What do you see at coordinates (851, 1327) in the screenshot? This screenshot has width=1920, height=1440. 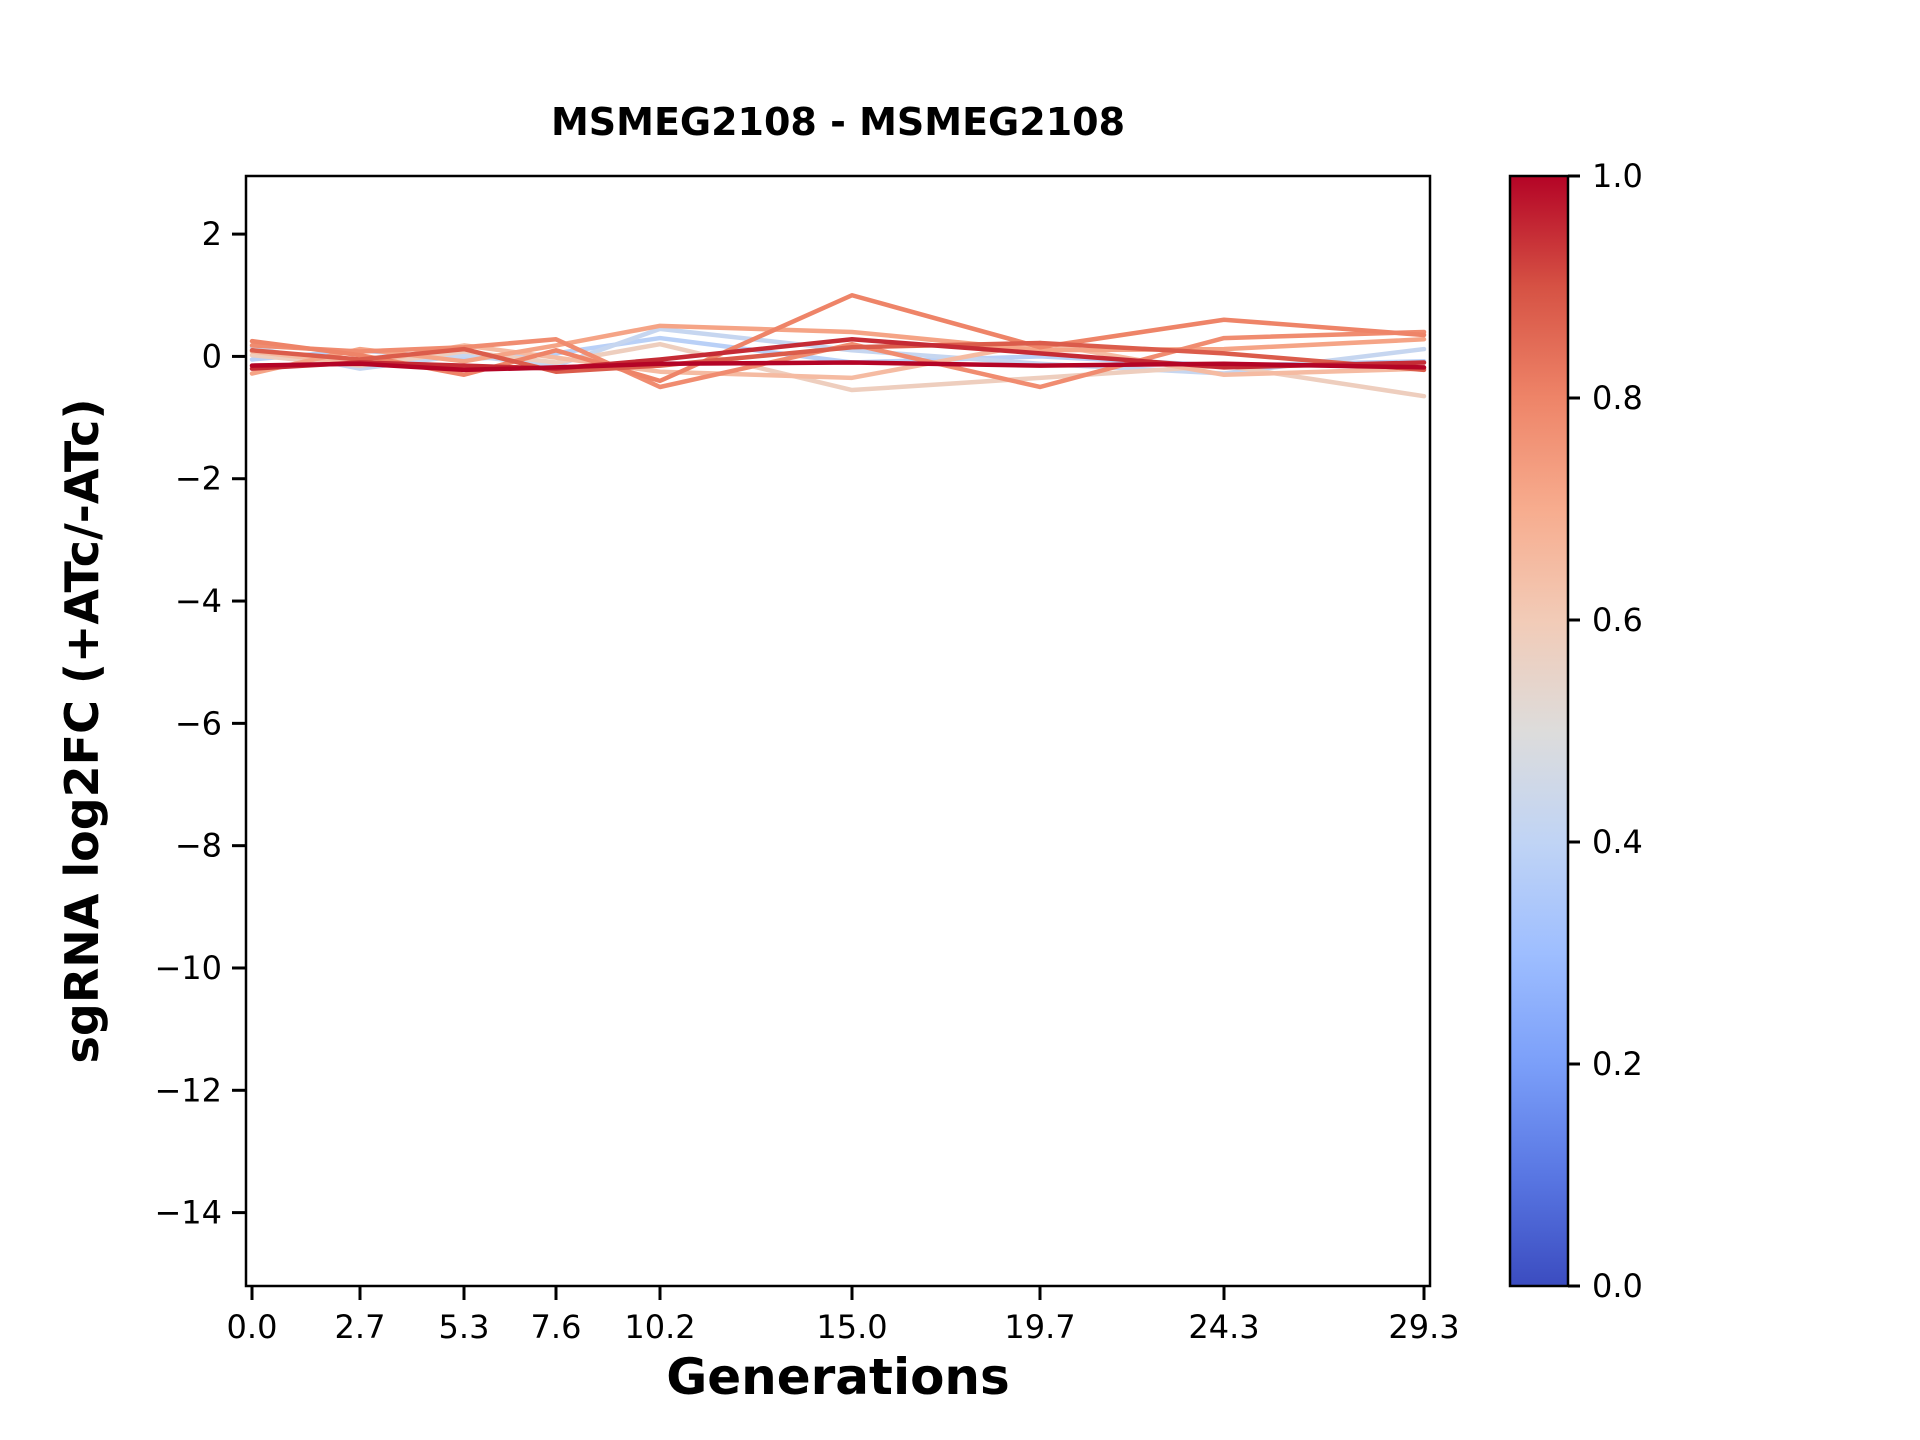 I see `x-tick-label: 15.0` at bounding box center [851, 1327].